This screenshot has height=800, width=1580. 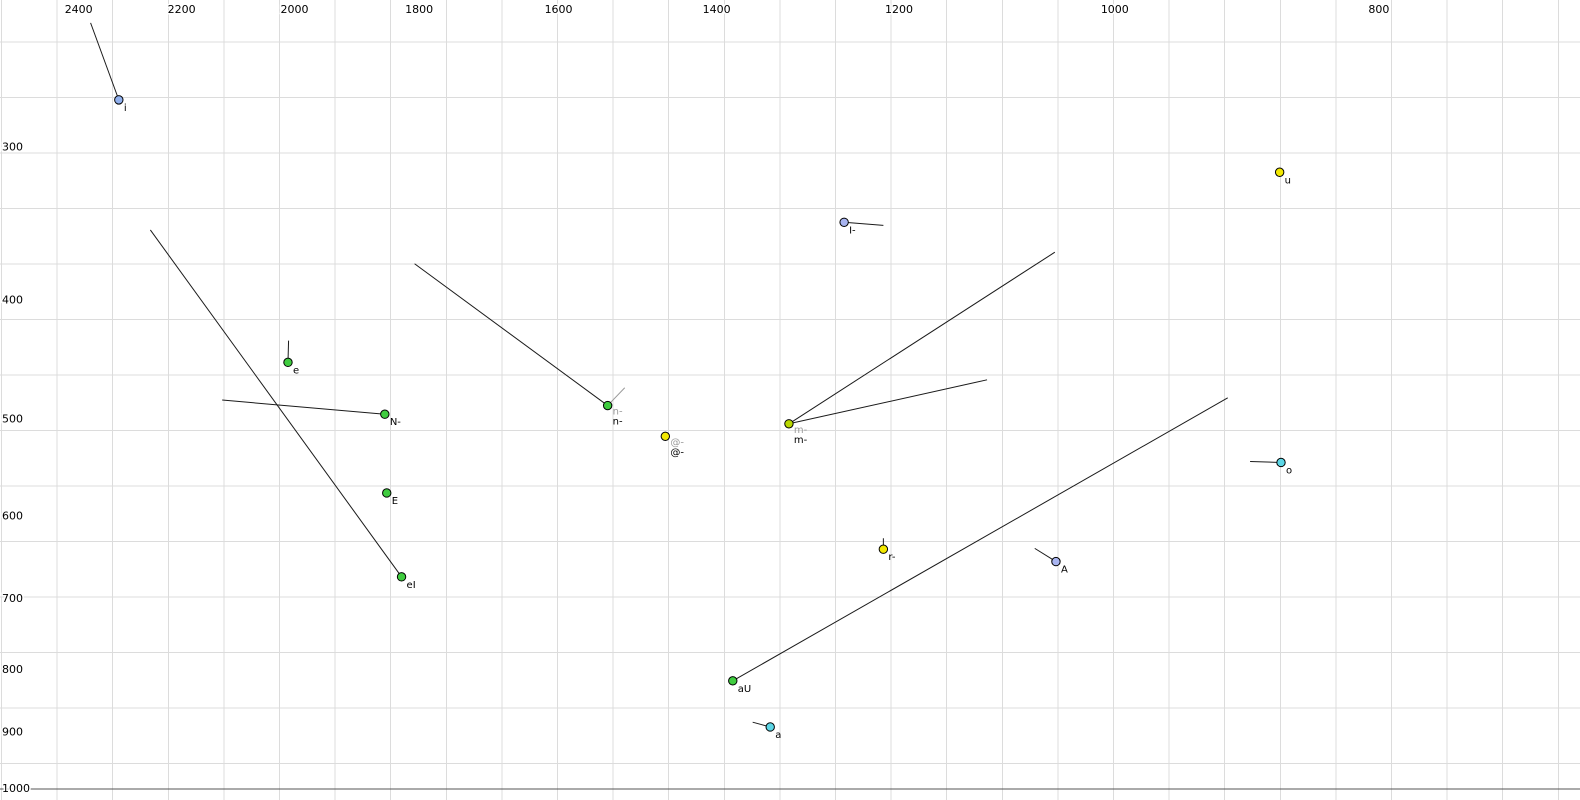 I want to click on point-label-secondary-m-: m-, so click(x=801, y=430).